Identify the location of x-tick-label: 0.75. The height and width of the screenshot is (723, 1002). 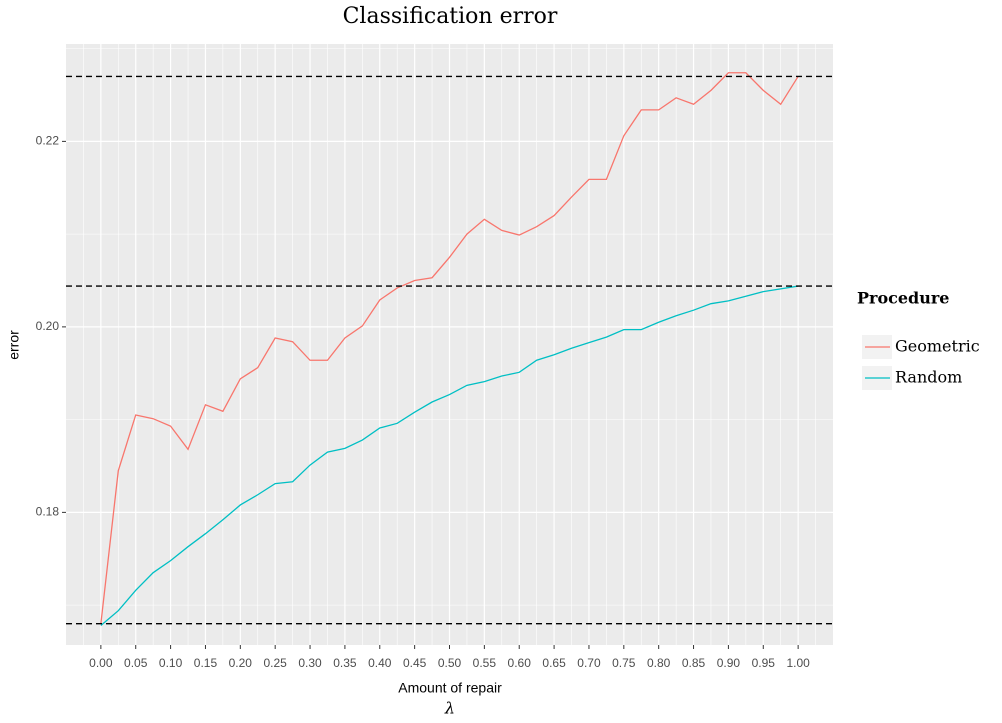
(624, 663).